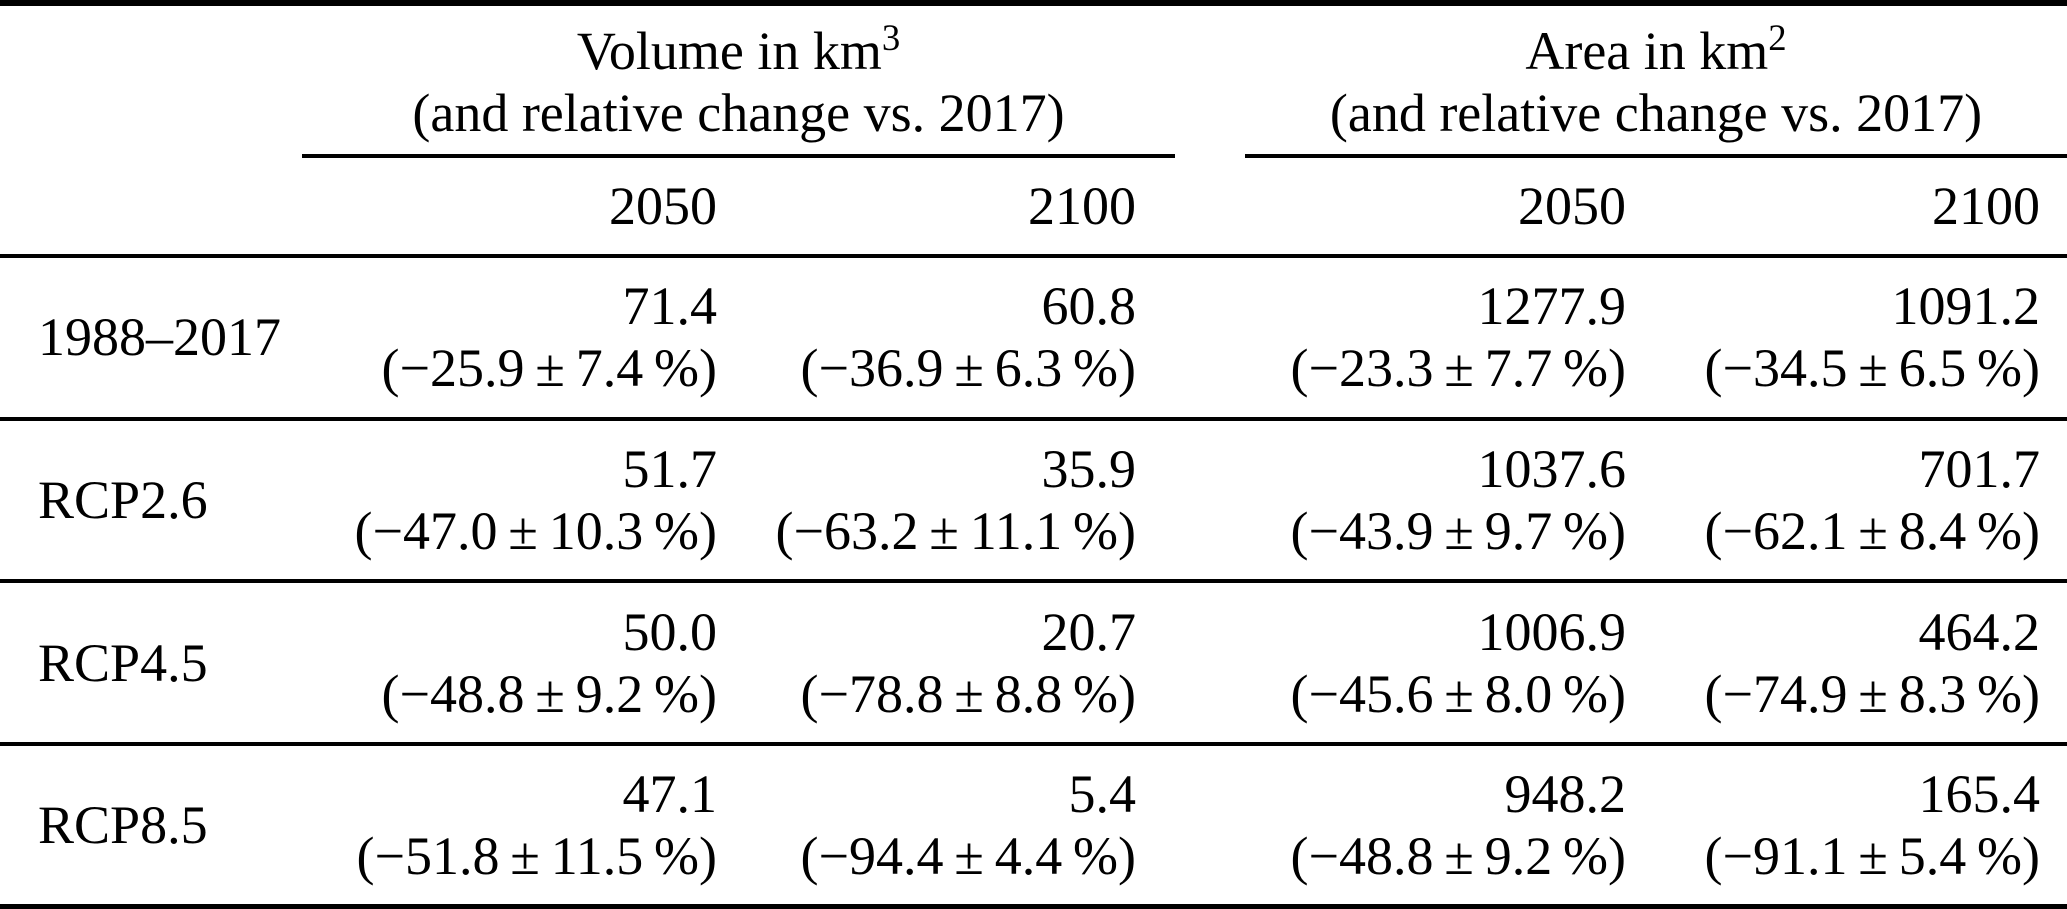  What do you see at coordinates (1089, 631) in the screenshot?
I see `value-text: 20.7` at bounding box center [1089, 631].